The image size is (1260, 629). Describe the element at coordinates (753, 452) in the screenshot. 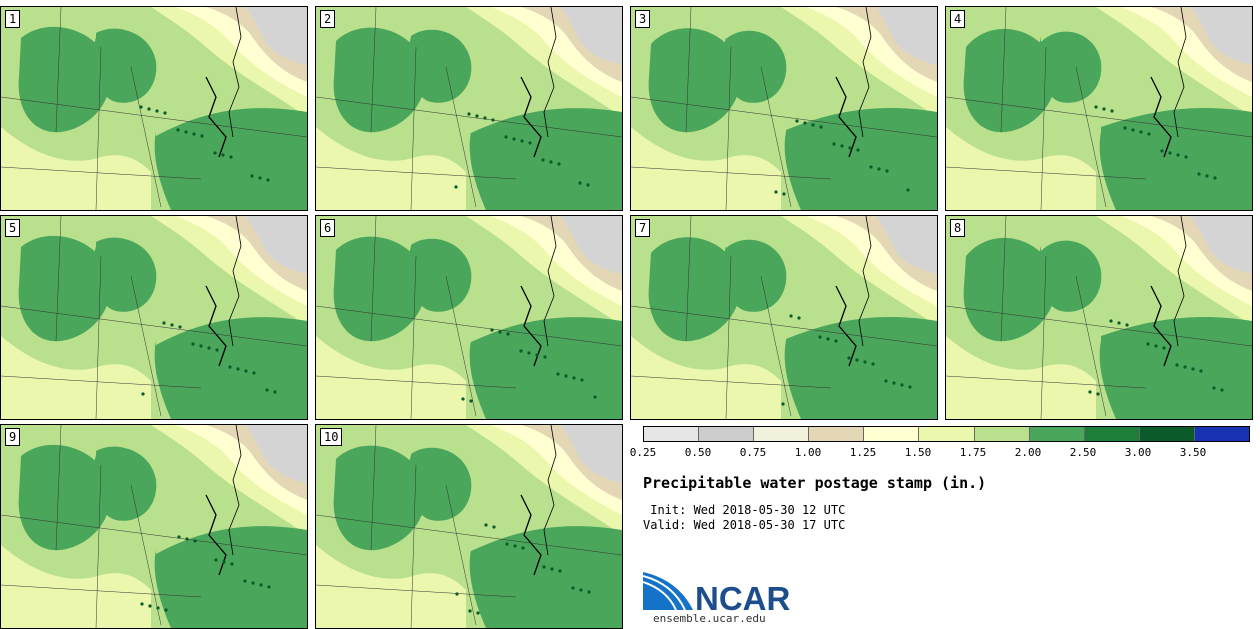

I see `colorbar-tick: 0.75` at that location.